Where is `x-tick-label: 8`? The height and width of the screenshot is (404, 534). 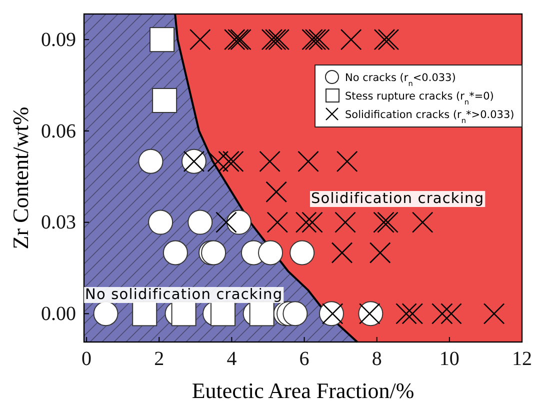 x-tick-label: 8 is located at coordinates (377, 359).